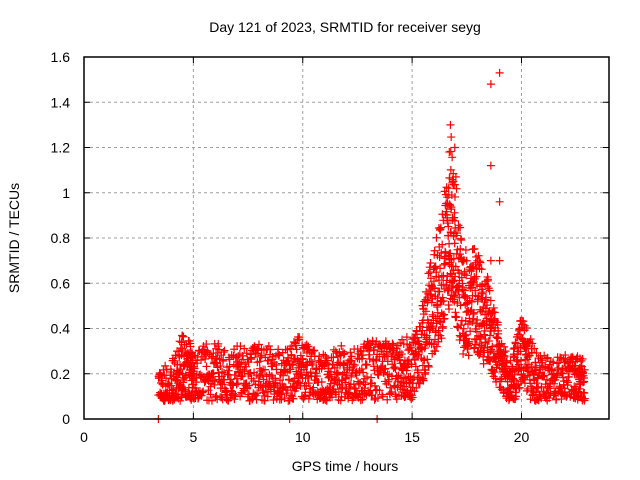  I want to click on y-tick-label: 1.4, so click(61, 102).